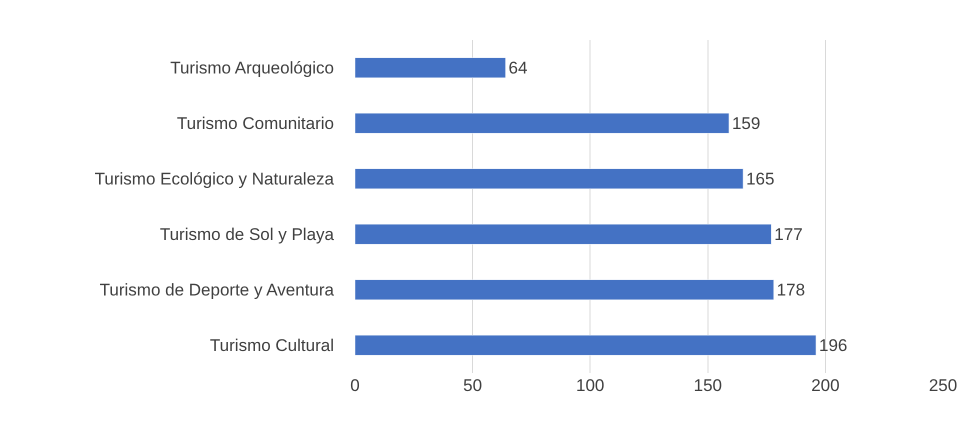 This screenshot has width=977, height=428. What do you see at coordinates (708, 385) in the screenshot?
I see `x-tick-label: 150` at bounding box center [708, 385].